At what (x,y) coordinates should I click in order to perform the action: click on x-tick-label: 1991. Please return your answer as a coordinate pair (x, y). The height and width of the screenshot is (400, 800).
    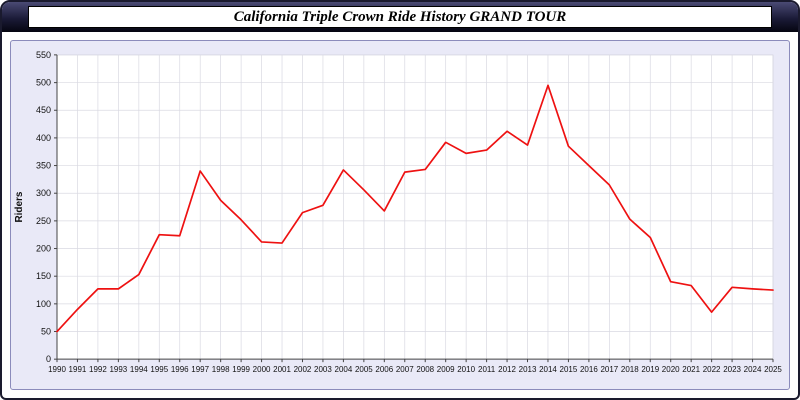
    Looking at the image, I should click on (78, 369).